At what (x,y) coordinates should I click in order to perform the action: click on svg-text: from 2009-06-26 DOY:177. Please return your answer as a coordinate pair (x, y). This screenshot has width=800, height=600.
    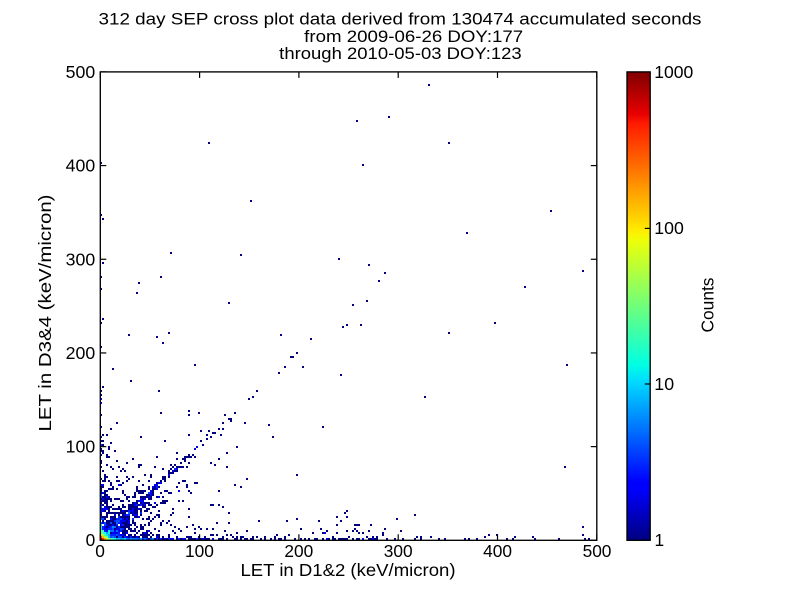
    Looking at the image, I should click on (413, 36).